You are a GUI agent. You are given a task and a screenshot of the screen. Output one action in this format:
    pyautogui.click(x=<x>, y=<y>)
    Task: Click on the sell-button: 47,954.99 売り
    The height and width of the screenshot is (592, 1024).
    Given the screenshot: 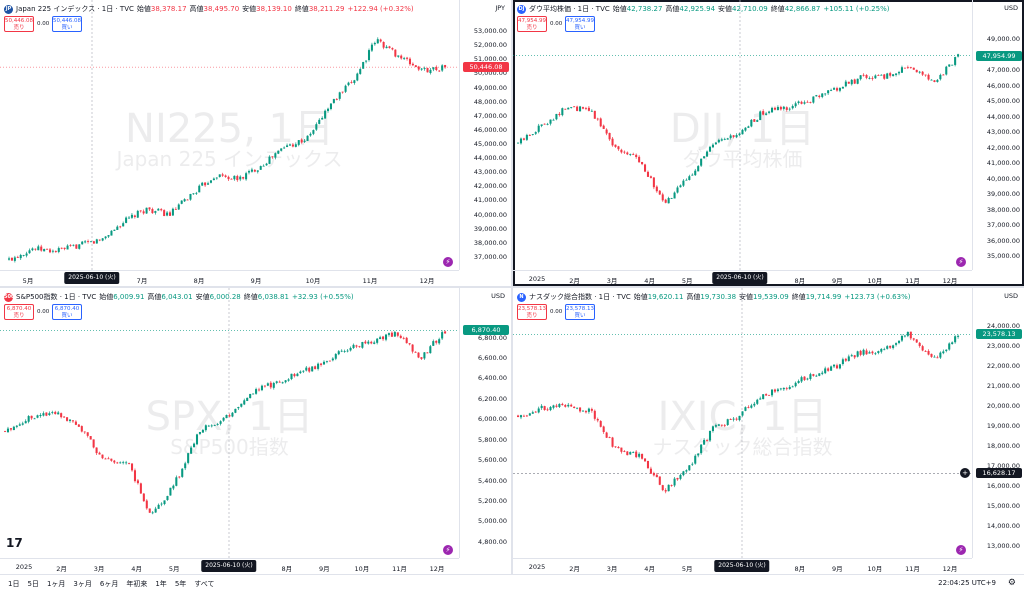 What is the action you would take?
    pyautogui.click(x=532, y=24)
    